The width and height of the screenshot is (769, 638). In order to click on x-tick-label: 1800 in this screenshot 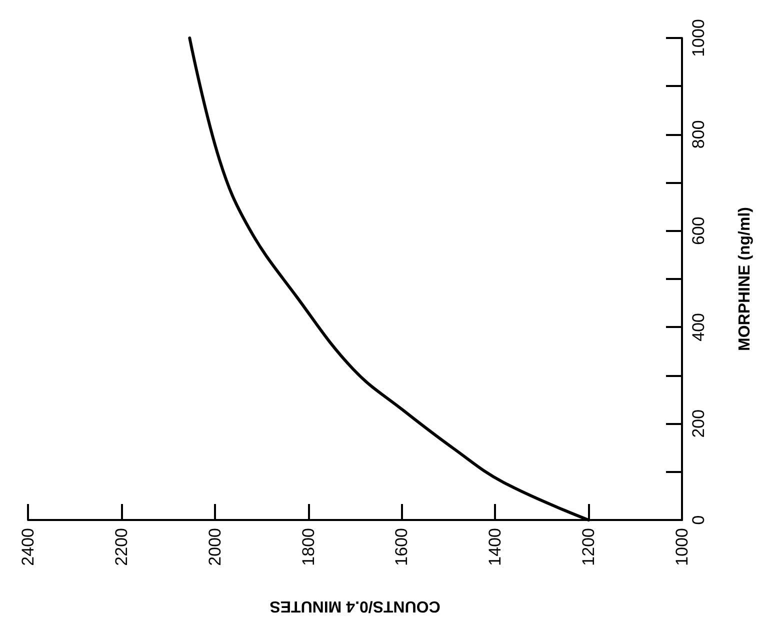, I will do `click(308, 547)`.